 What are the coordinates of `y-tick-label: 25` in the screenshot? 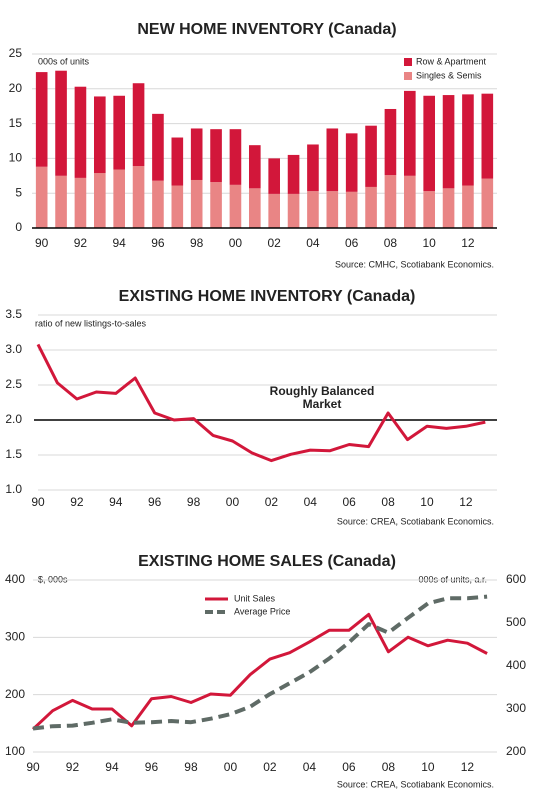 It's located at (16, 53).